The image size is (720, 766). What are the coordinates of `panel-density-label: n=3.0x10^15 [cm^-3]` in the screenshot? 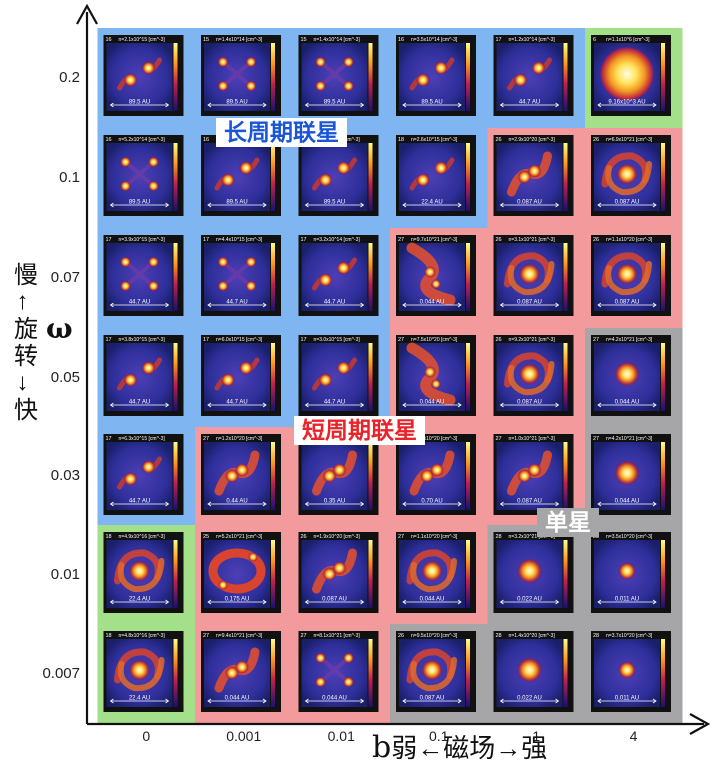 It's located at (337, 340).